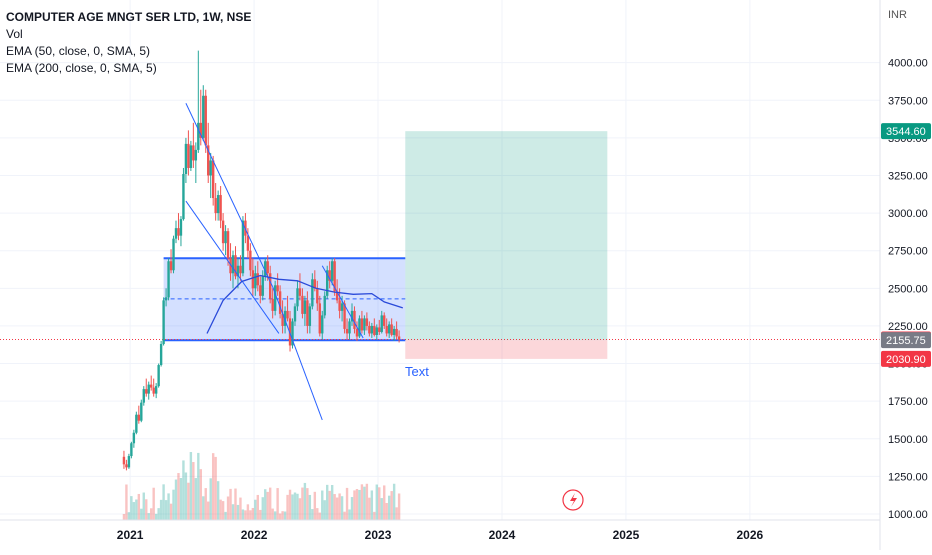 This screenshot has width=932, height=555. What do you see at coordinates (573, 500) in the screenshot?
I see `lightning-icon` at bounding box center [573, 500].